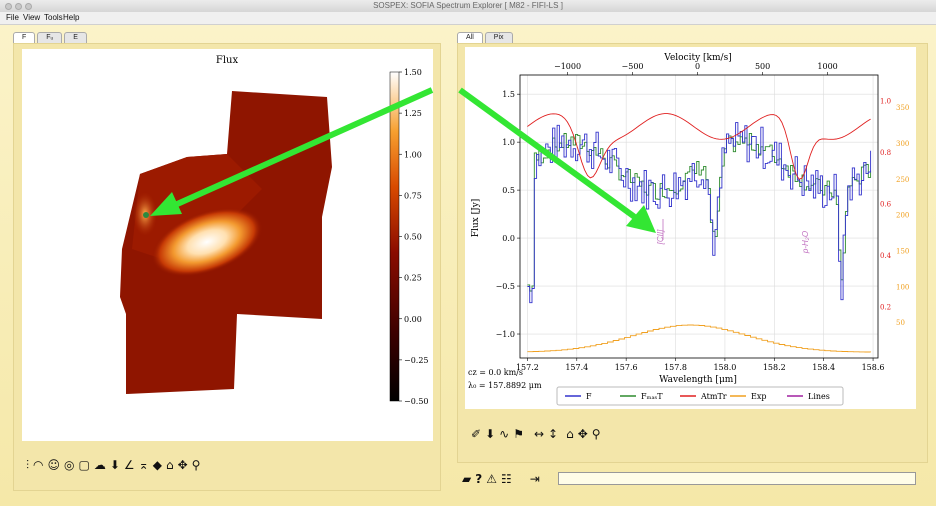 Image resolution: width=936 pixels, height=506 pixels. What do you see at coordinates (508, 94) in the screenshot?
I see `y-tick-label: 1.5` at bounding box center [508, 94].